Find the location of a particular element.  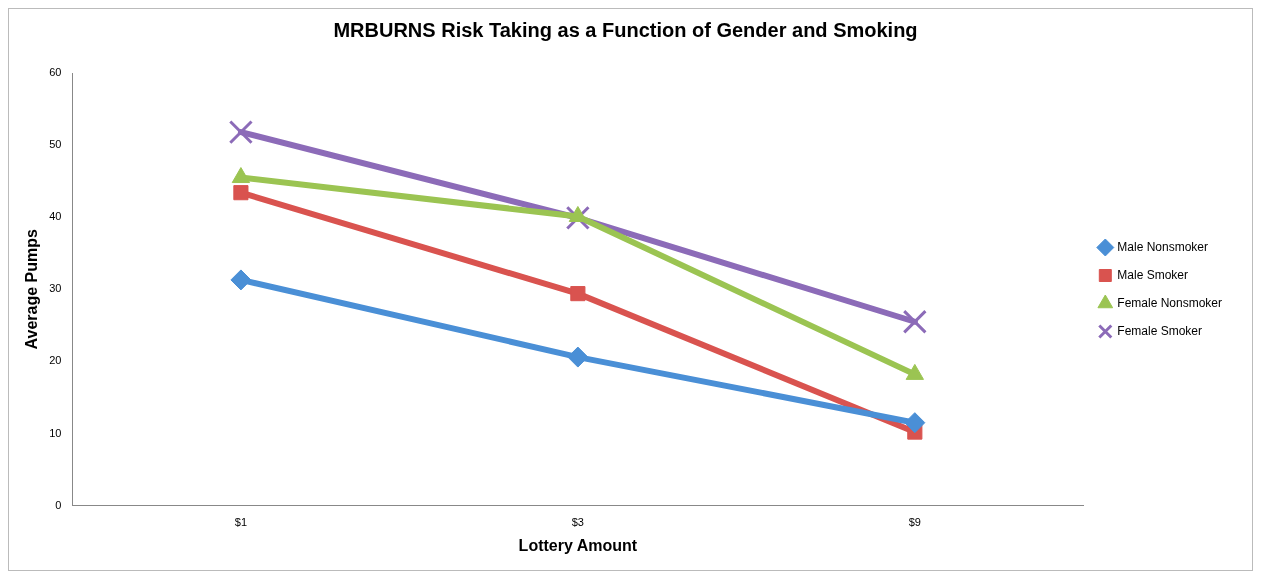

x-tick-label: $1 is located at coordinates (241, 522).